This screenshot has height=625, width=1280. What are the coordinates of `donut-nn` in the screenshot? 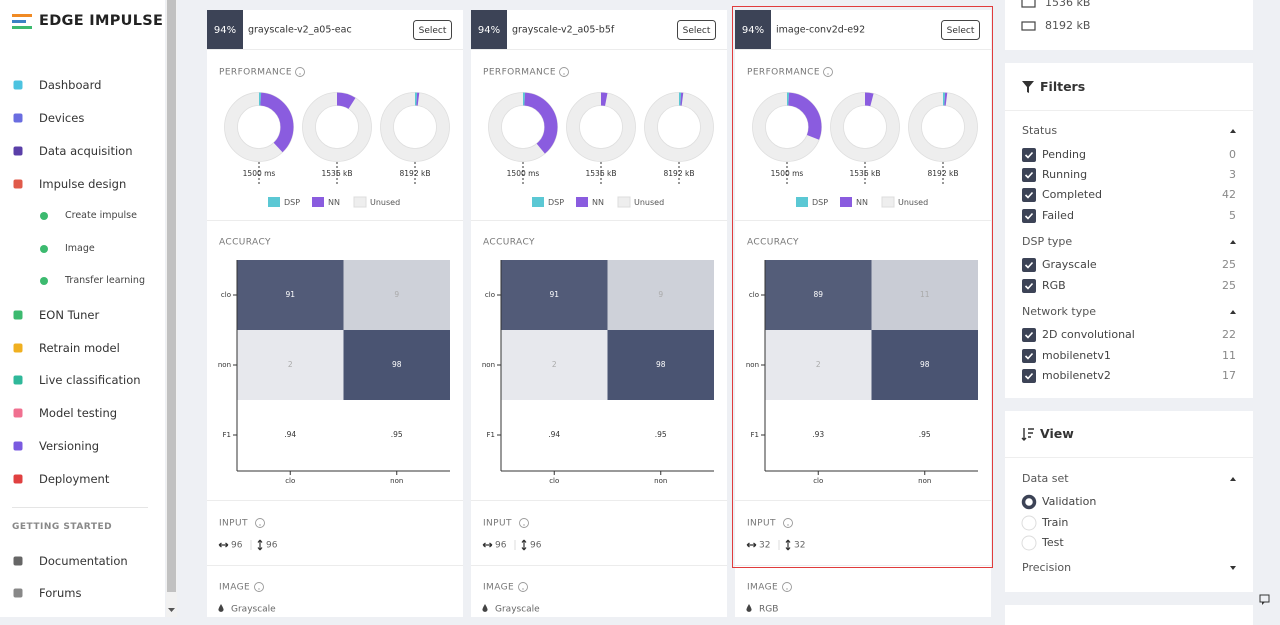 It's located at (337, 127).